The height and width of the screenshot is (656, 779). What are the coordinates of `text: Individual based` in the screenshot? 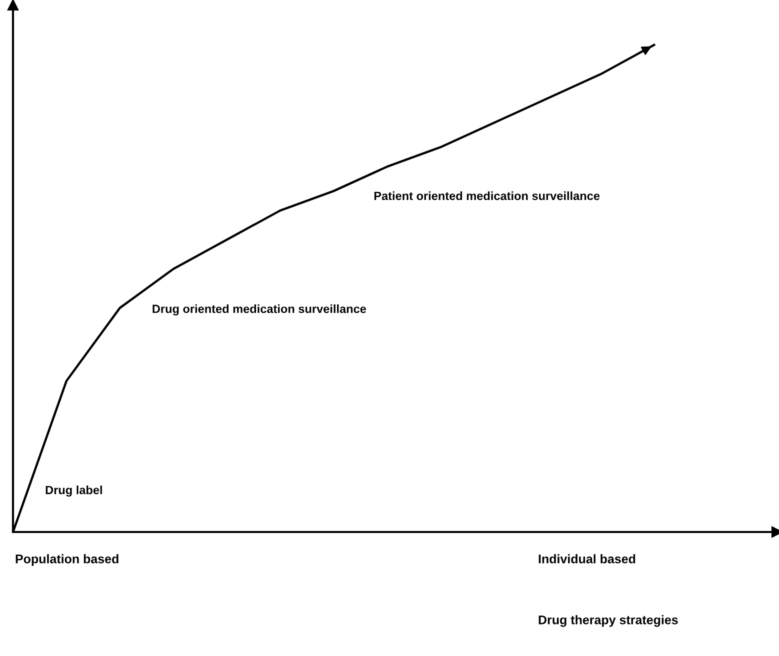 It's located at (587, 559).